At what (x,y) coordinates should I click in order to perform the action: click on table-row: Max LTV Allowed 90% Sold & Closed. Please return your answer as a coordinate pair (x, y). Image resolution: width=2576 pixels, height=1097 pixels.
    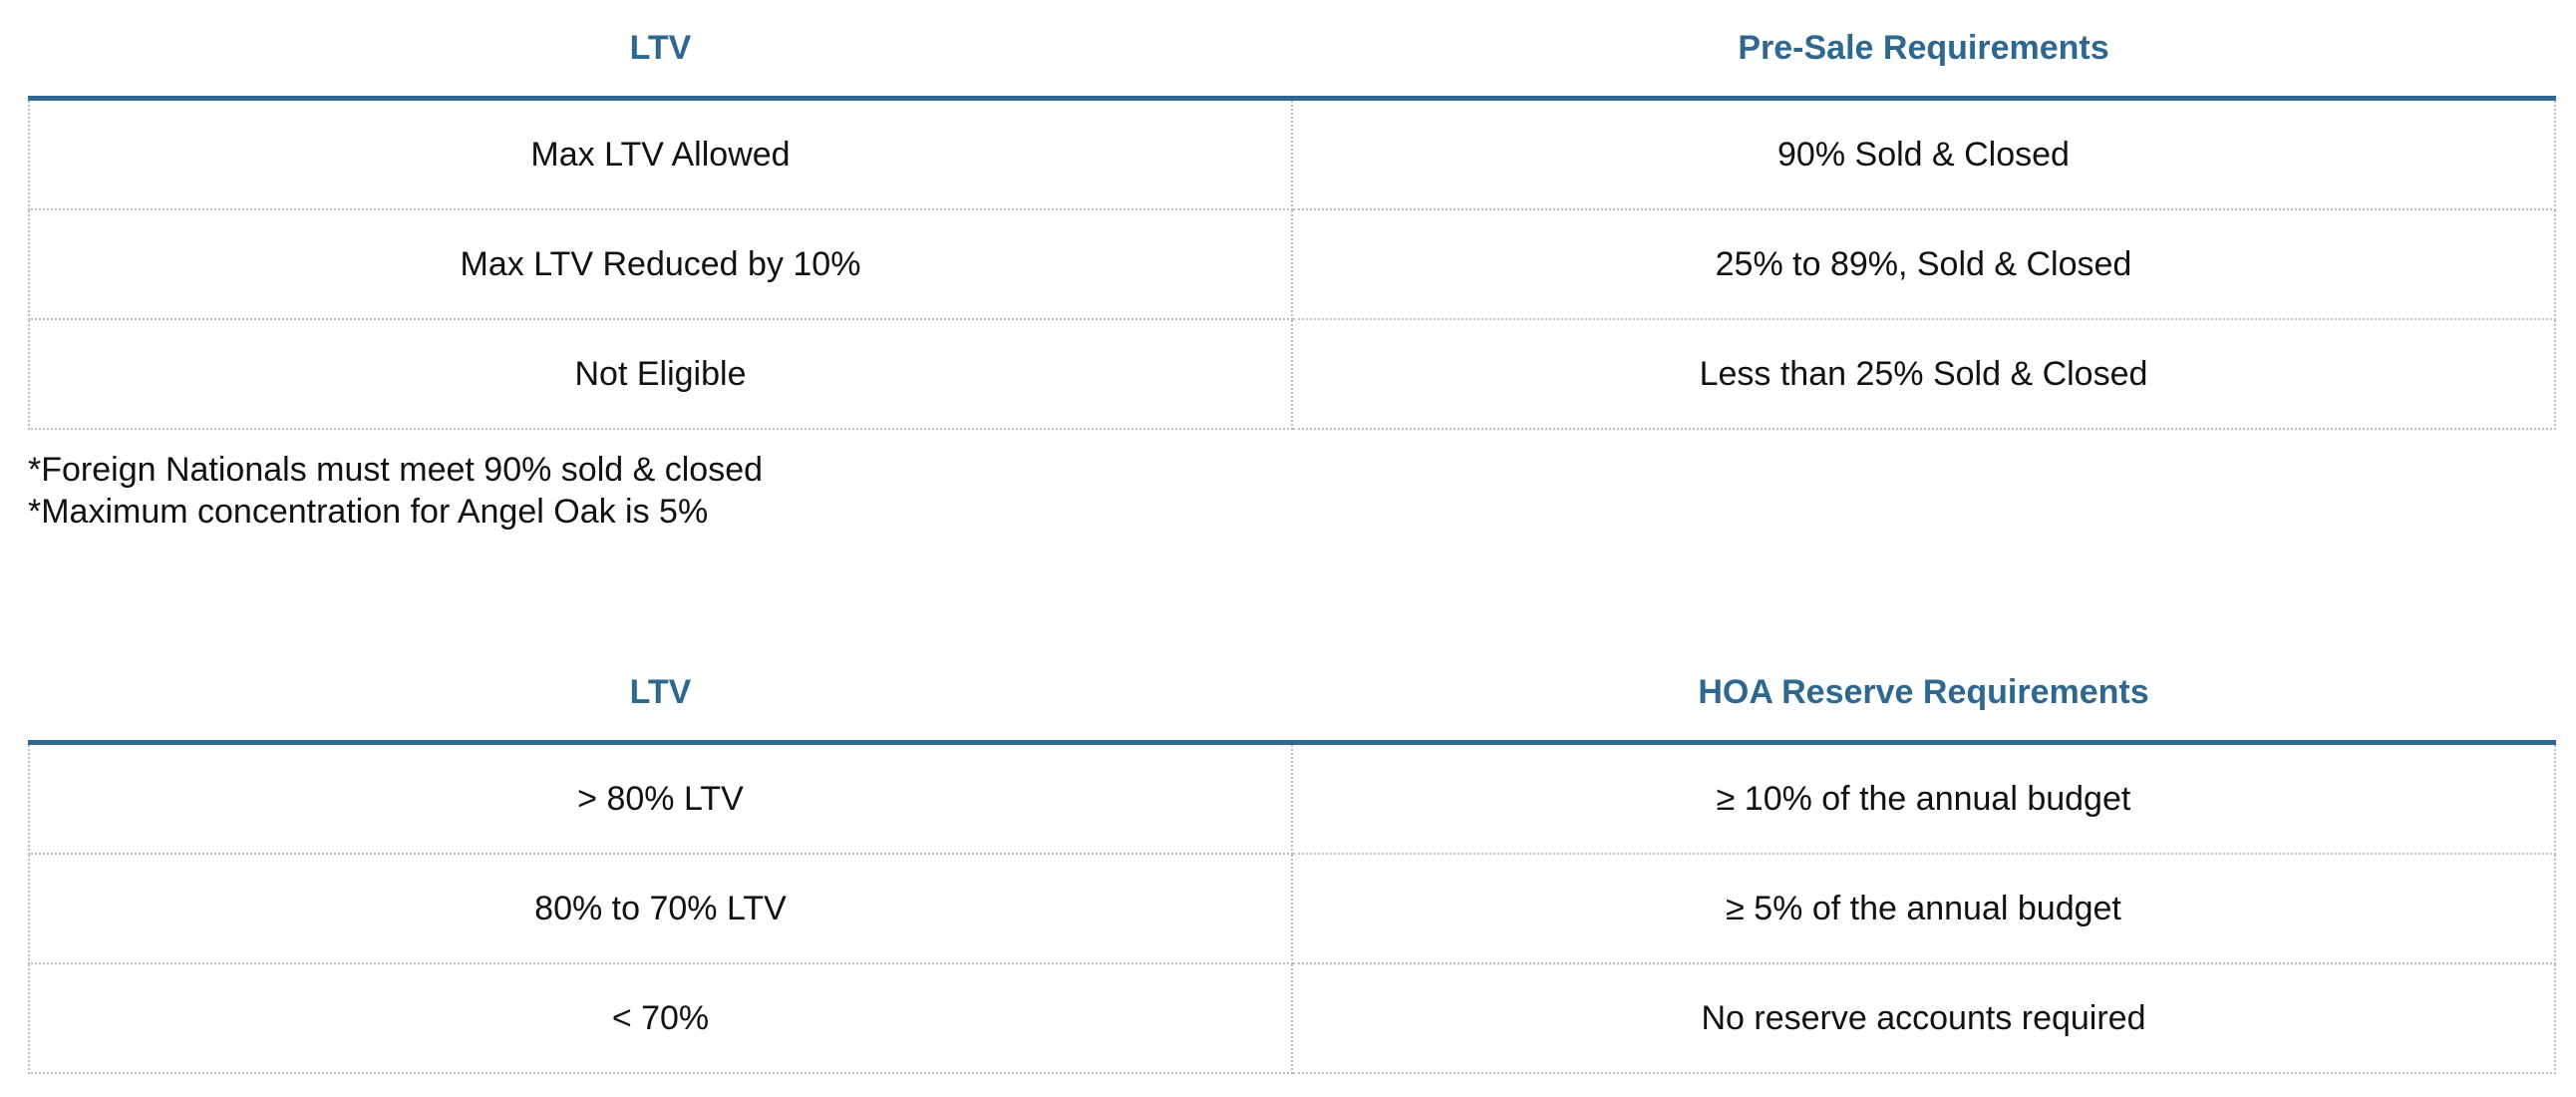
    Looking at the image, I should click on (1292, 154).